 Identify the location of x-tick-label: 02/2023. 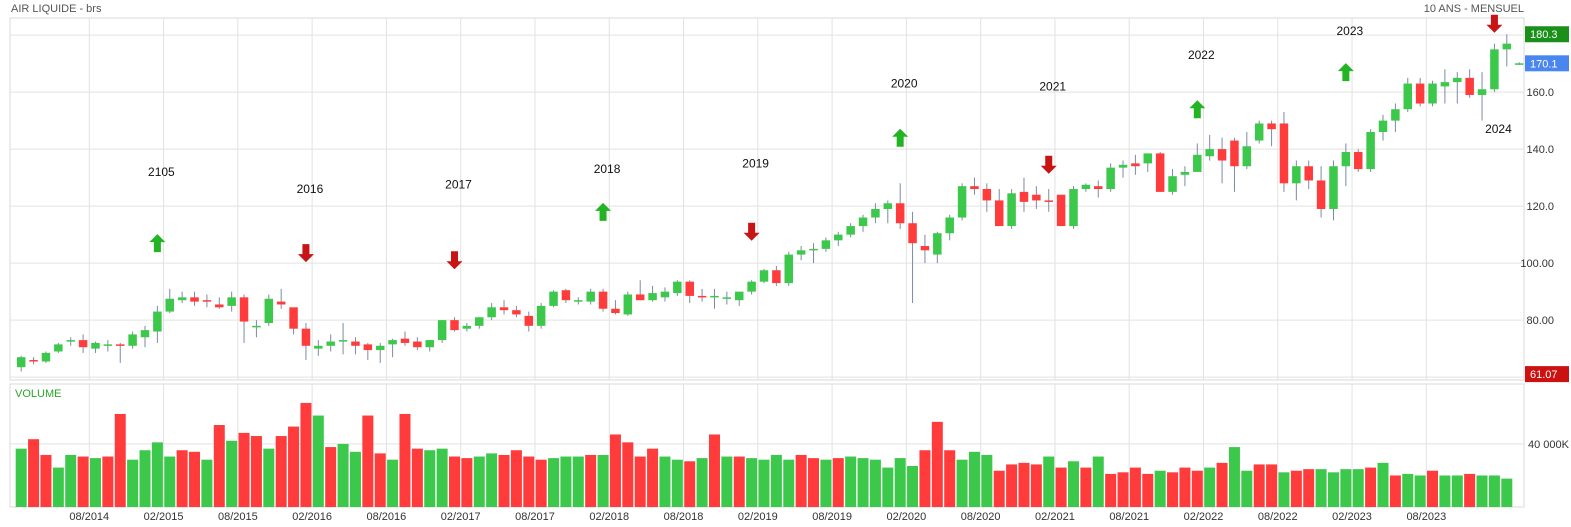
(1352, 517).